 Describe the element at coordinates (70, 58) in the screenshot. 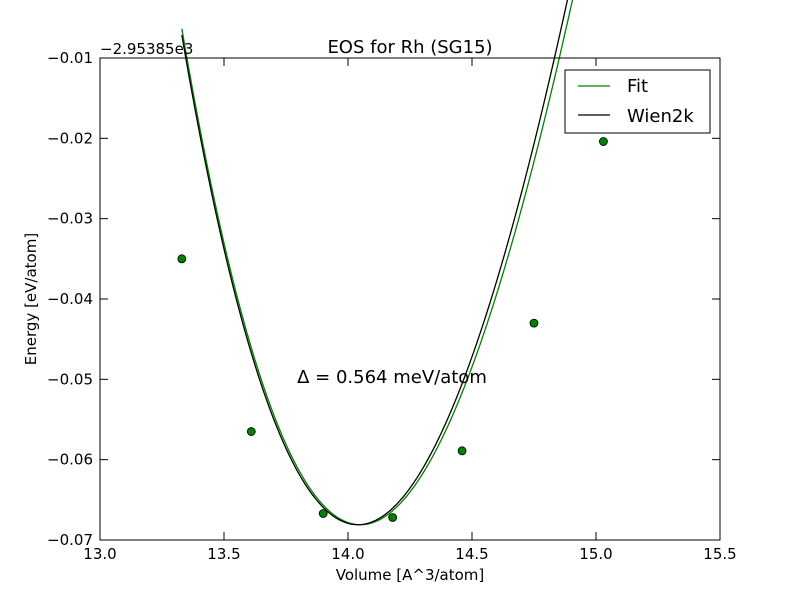

I see `y-tick-label: −0.01` at that location.